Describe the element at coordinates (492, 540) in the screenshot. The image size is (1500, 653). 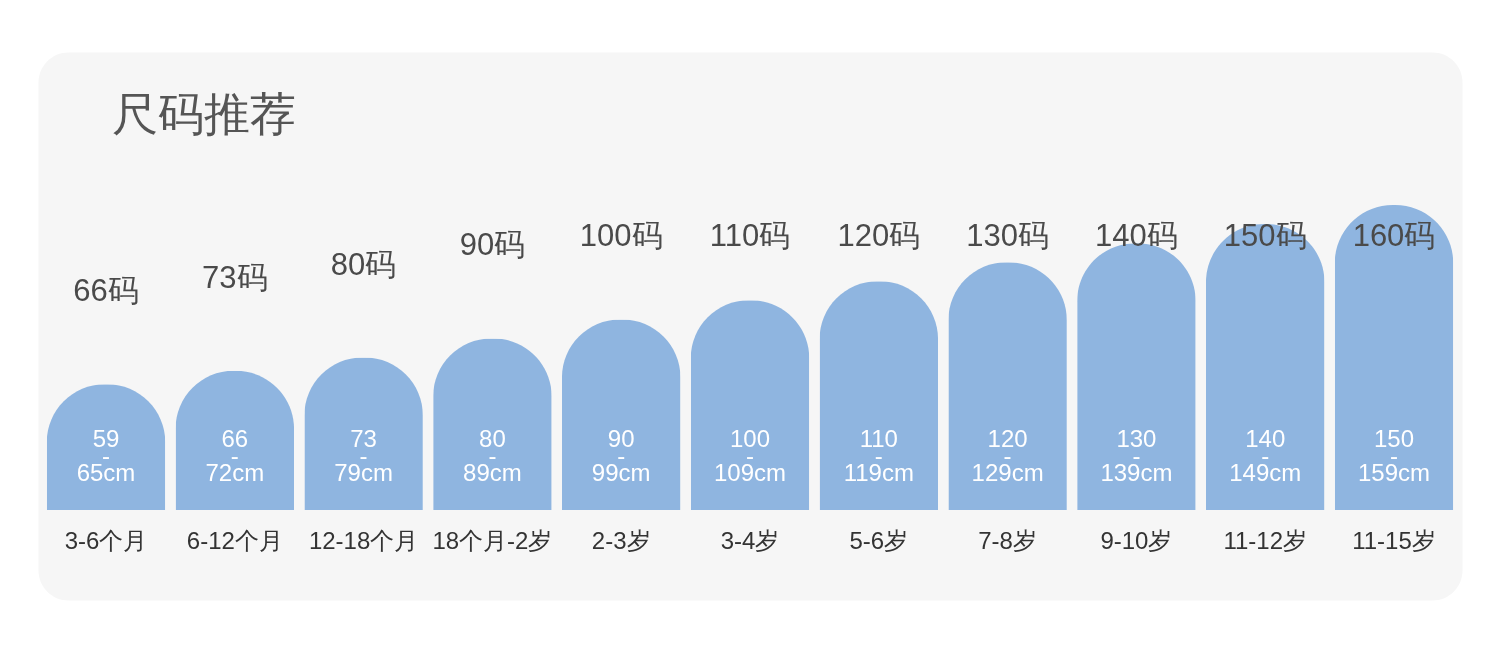
I see `x-tick-label: 18个月-2岁` at that location.